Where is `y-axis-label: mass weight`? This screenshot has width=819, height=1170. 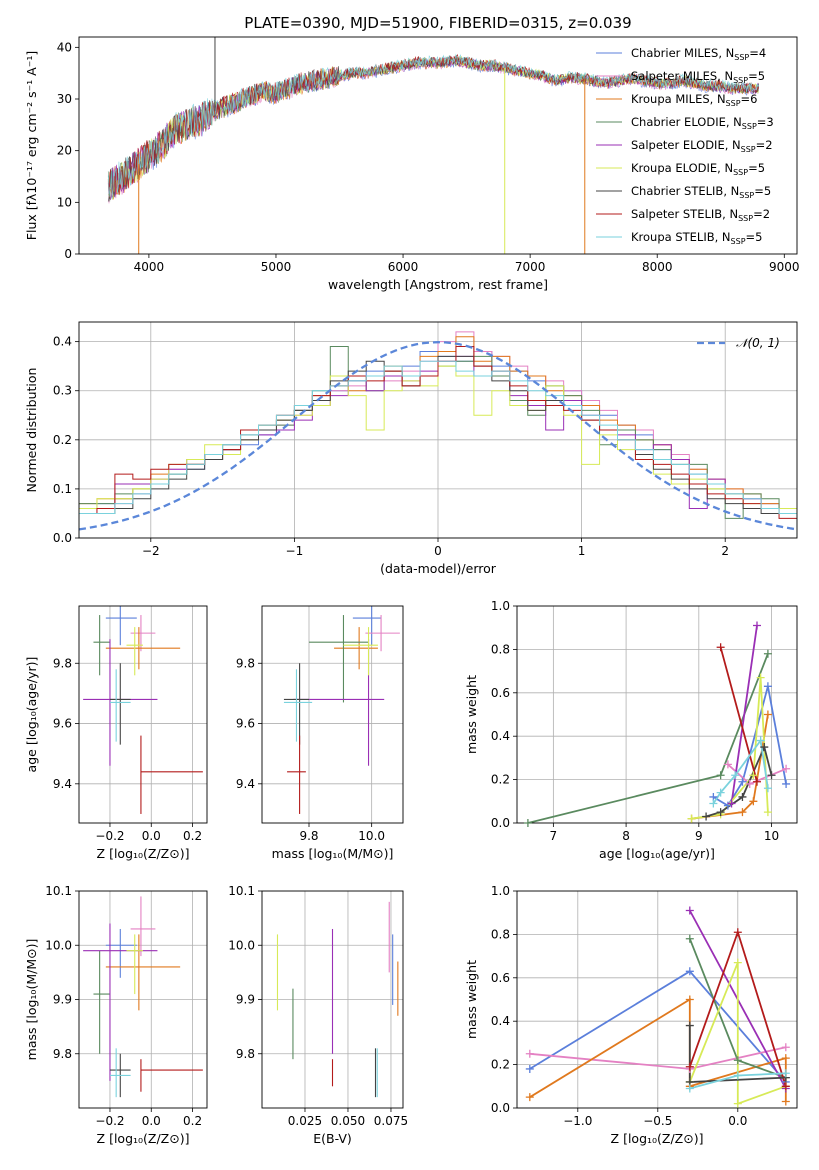
y-axis-label: mass weight is located at coordinates (471, 999).